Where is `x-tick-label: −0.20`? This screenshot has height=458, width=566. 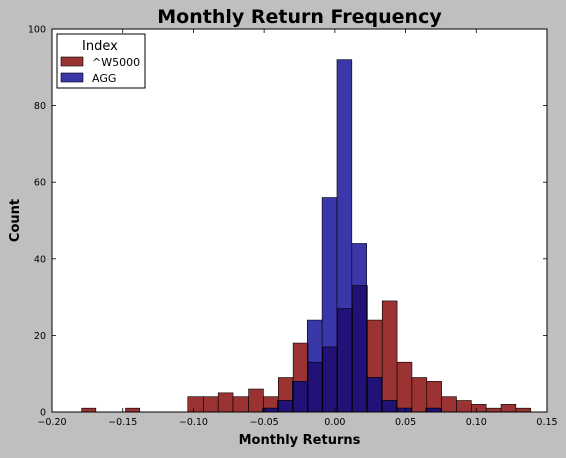
x-tick-label: −0.20 is located at coordinates (51, 422).